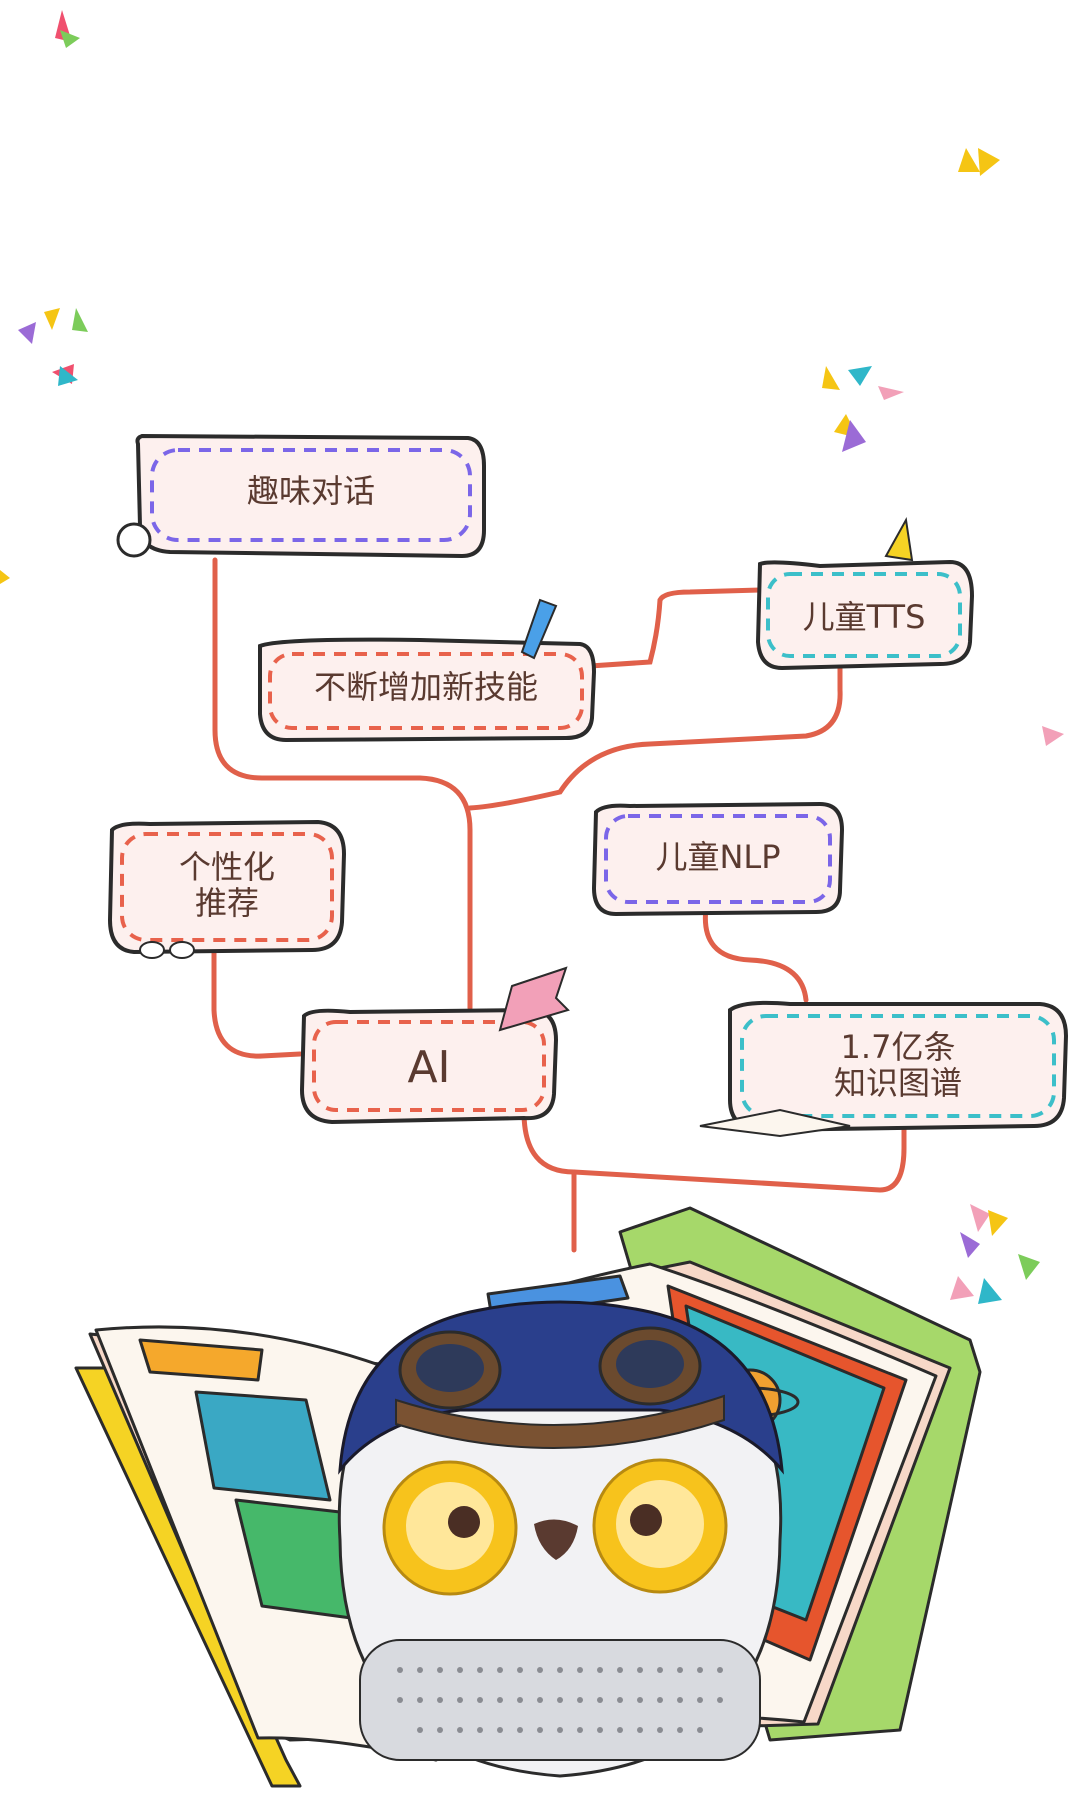 This screenshot has height=1806, width=1082. What do you see at coordinates (897, 1083) in the screenshot?
I see `knowledge-label-line2: 知识图谱` at bounding box center [897, 1083].